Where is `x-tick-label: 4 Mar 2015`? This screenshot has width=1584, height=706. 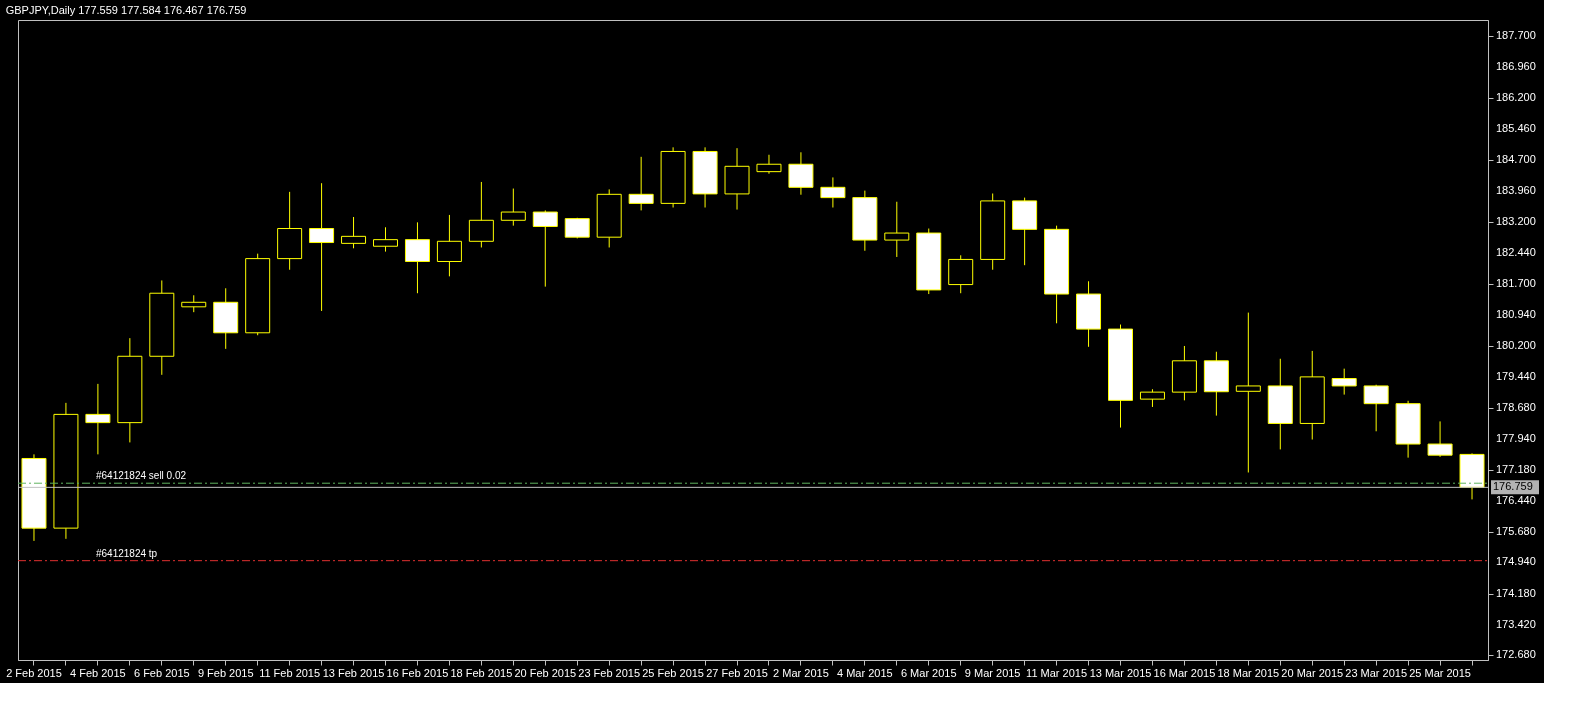
x-tick-label: 4 Mar 2015 is located at coordinates (865, 672).